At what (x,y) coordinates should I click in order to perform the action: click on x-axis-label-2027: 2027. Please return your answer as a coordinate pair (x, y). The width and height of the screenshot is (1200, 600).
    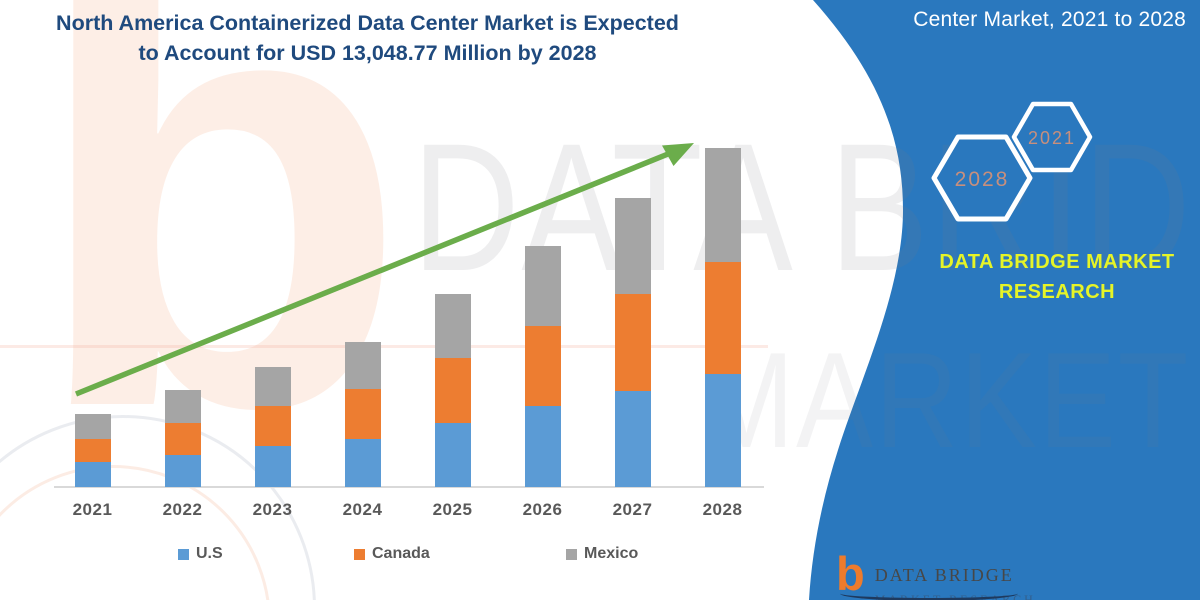
    Looking at the image, I should click on (632, 509).